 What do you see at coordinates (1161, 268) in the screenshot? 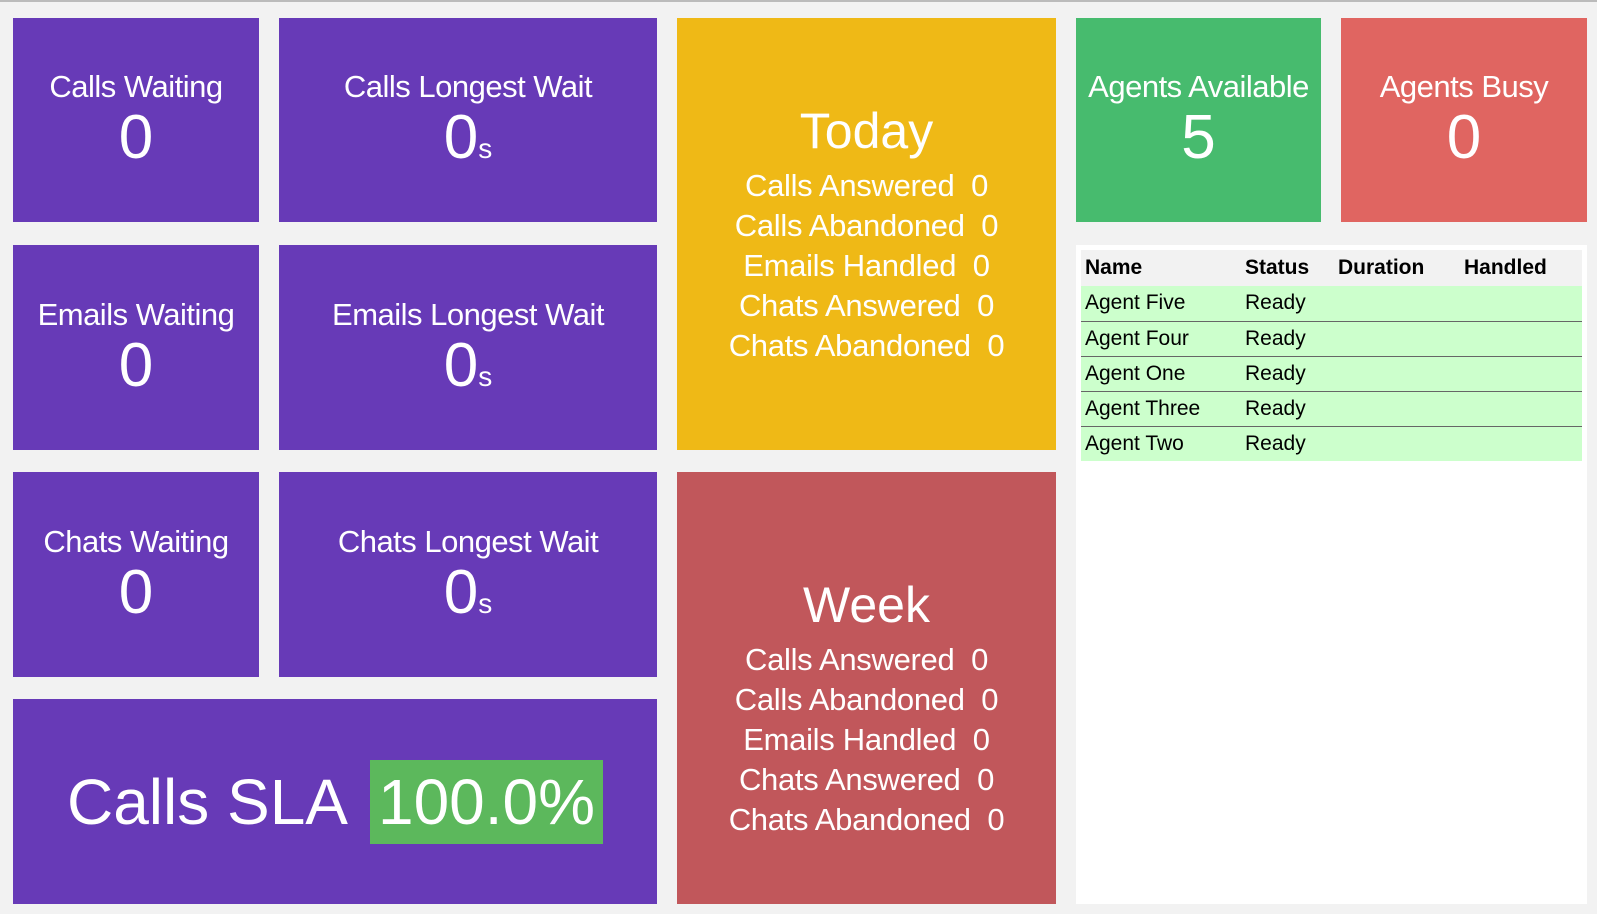
I see `header-name: Name` at bounding box center [1161, 268].